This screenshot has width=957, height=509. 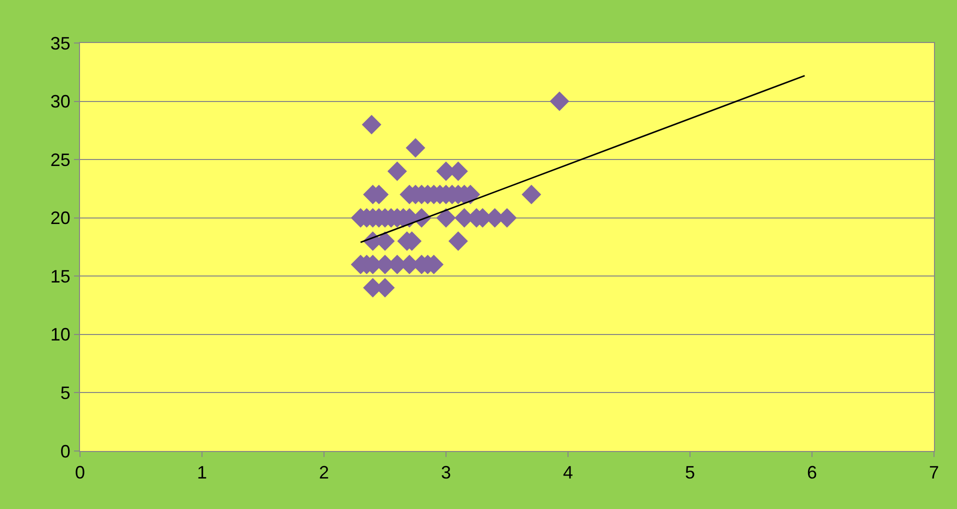 I want to click on x-tick-label: 3, so click(x=446, y=472).